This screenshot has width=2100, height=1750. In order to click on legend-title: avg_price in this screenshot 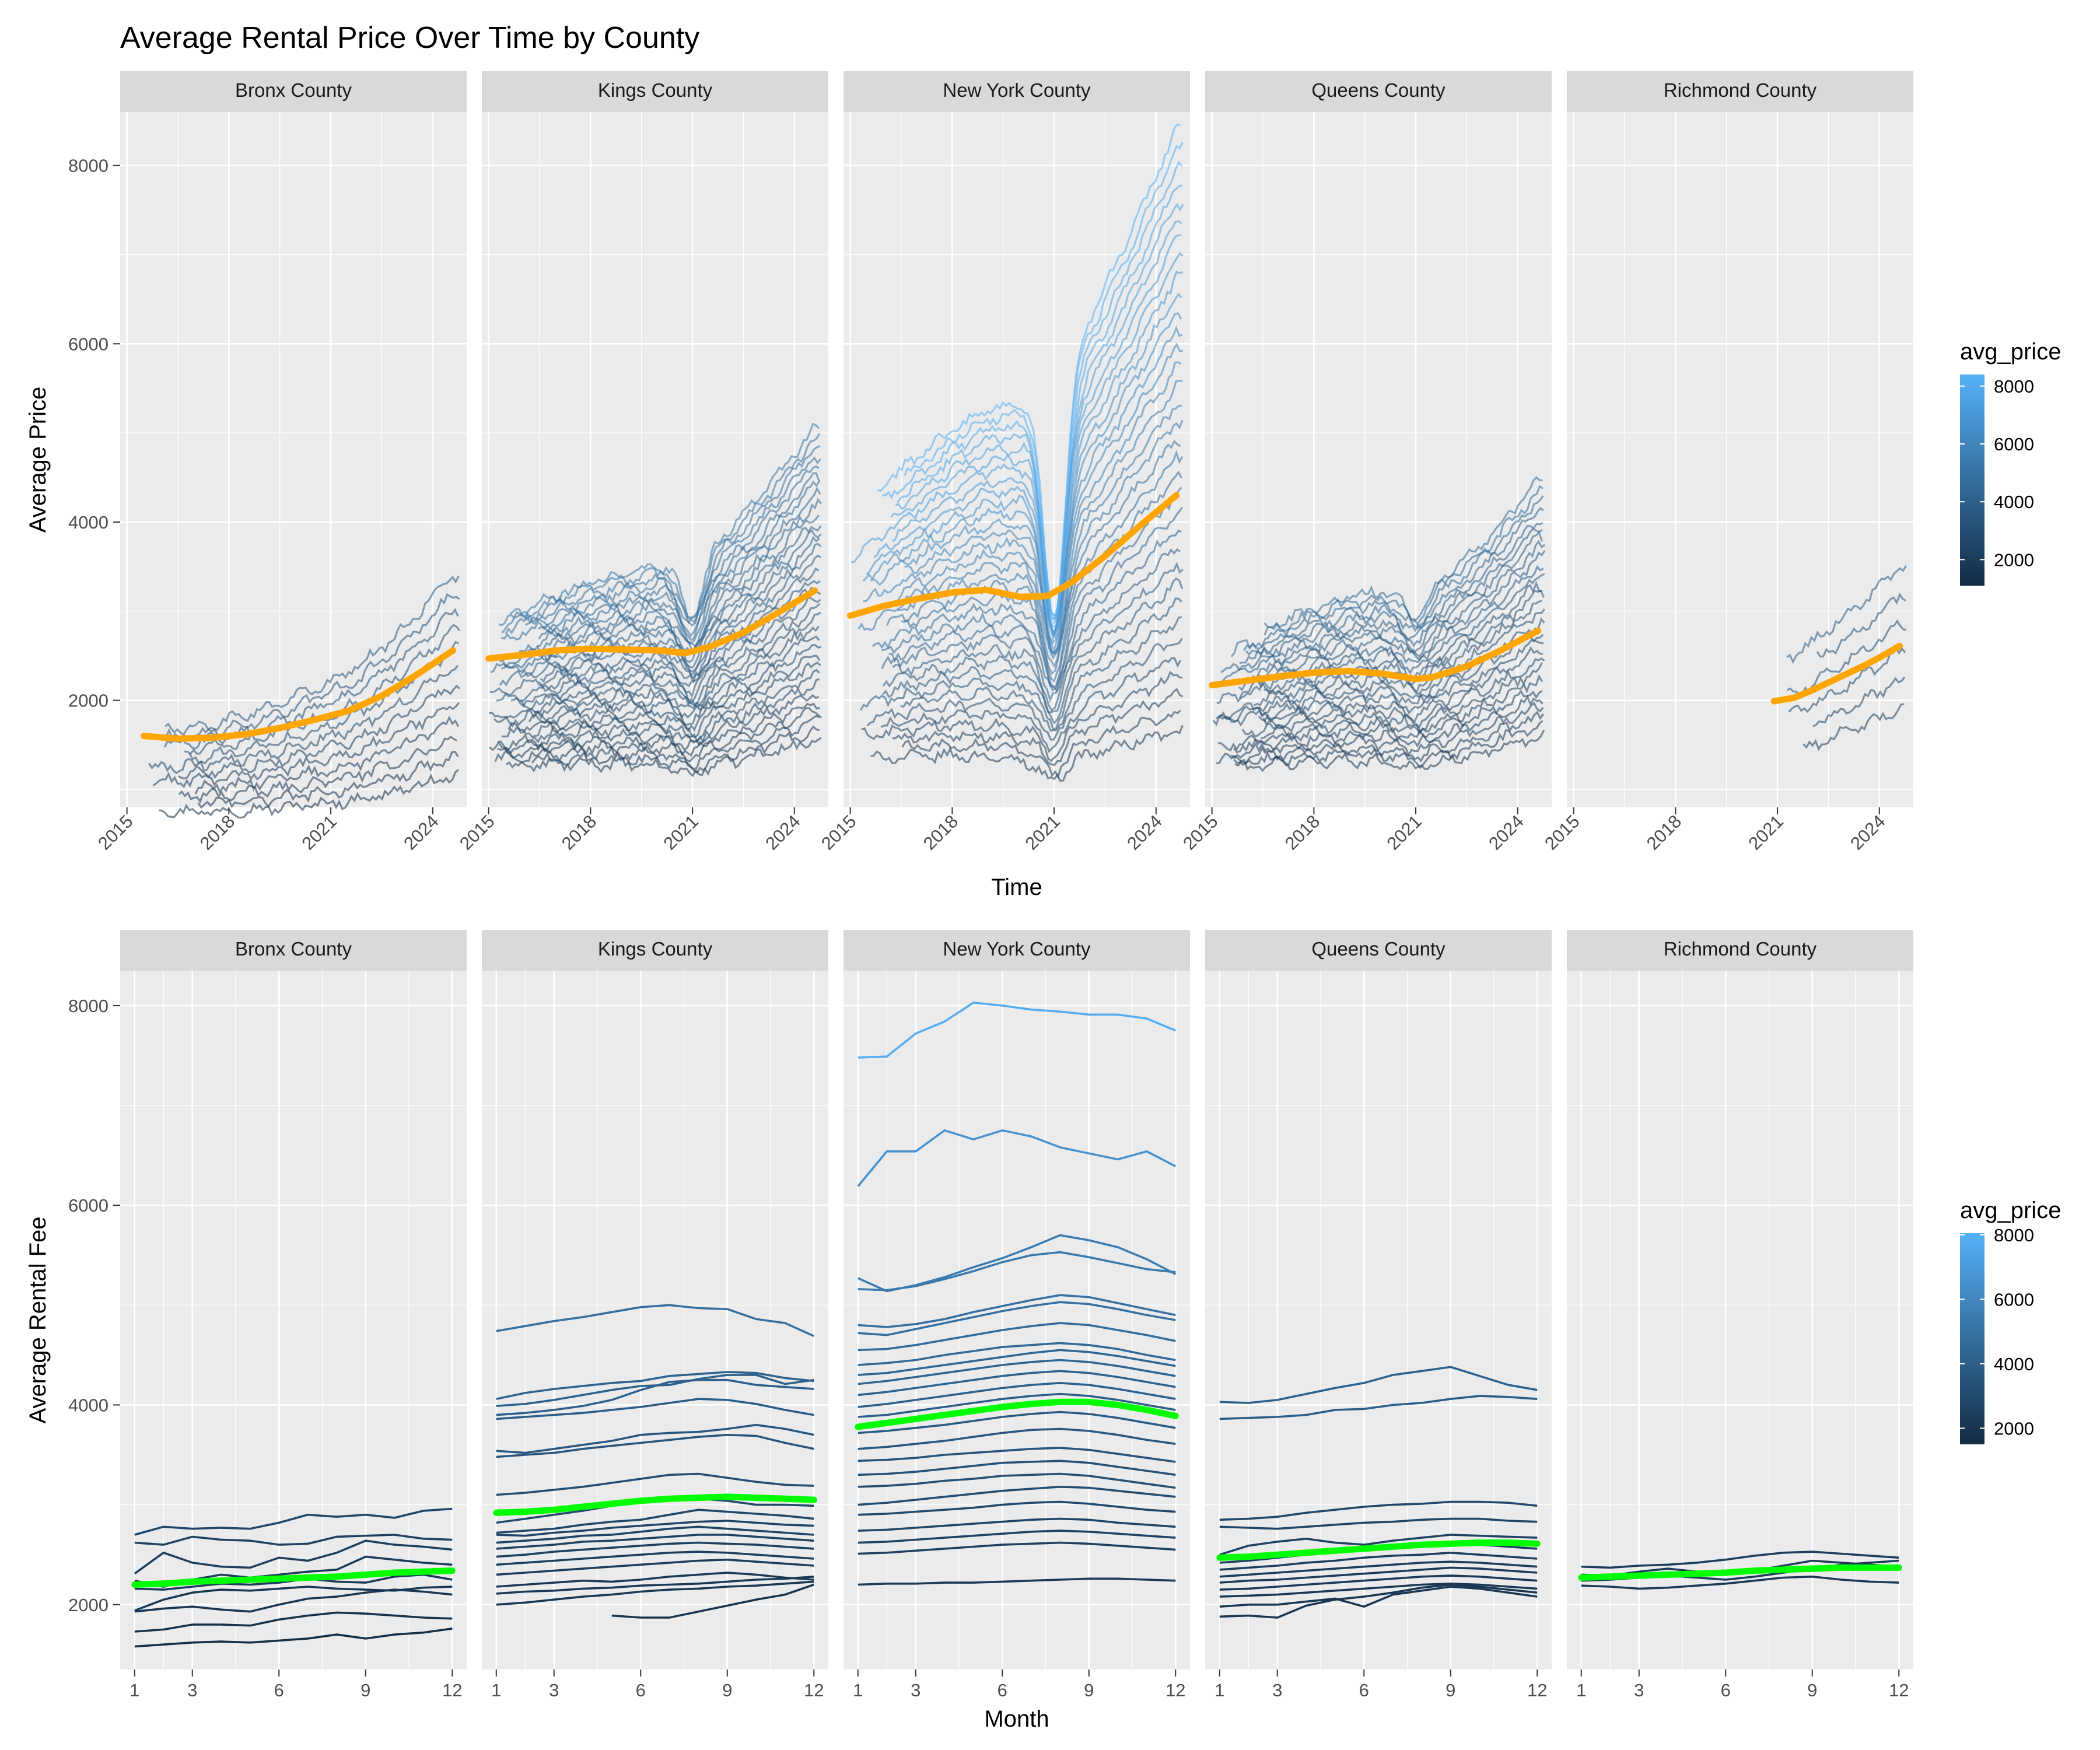, I will do `click(2010, 352)`.